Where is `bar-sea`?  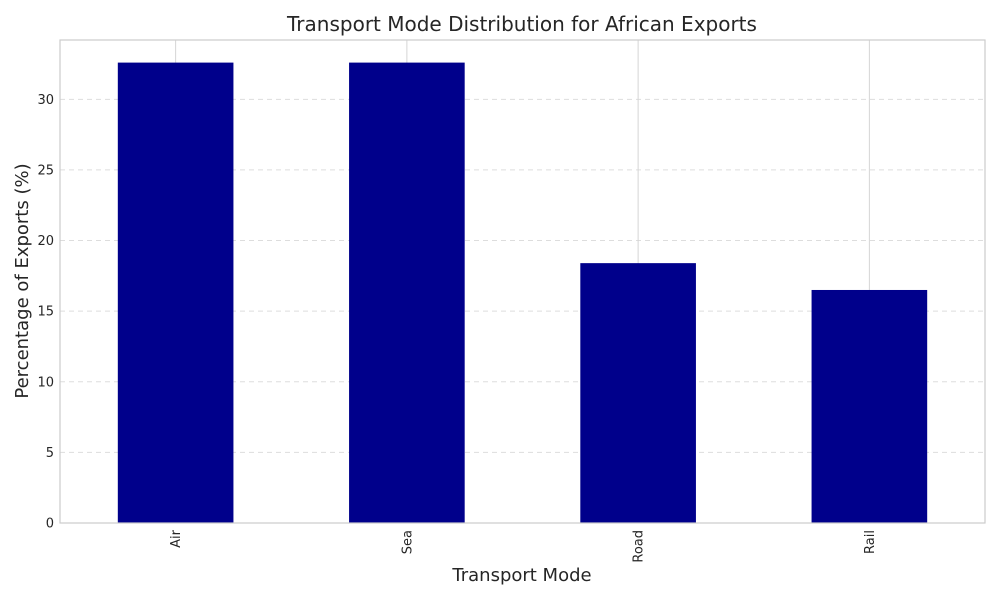 bar-sea is located at coordinates (407, 292).